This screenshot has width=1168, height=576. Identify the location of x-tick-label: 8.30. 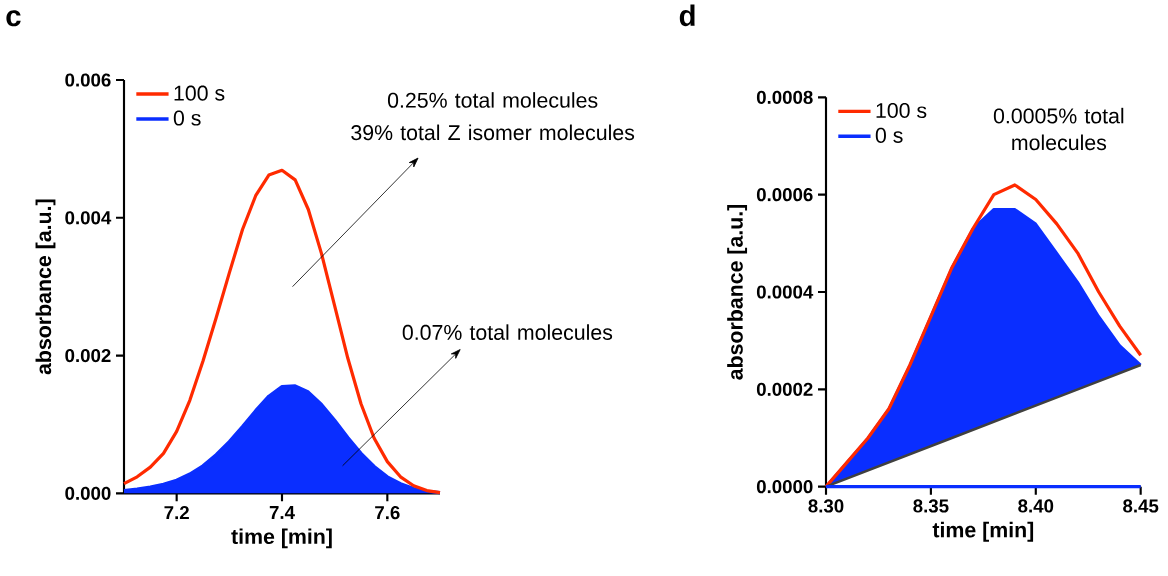
(826, 506).